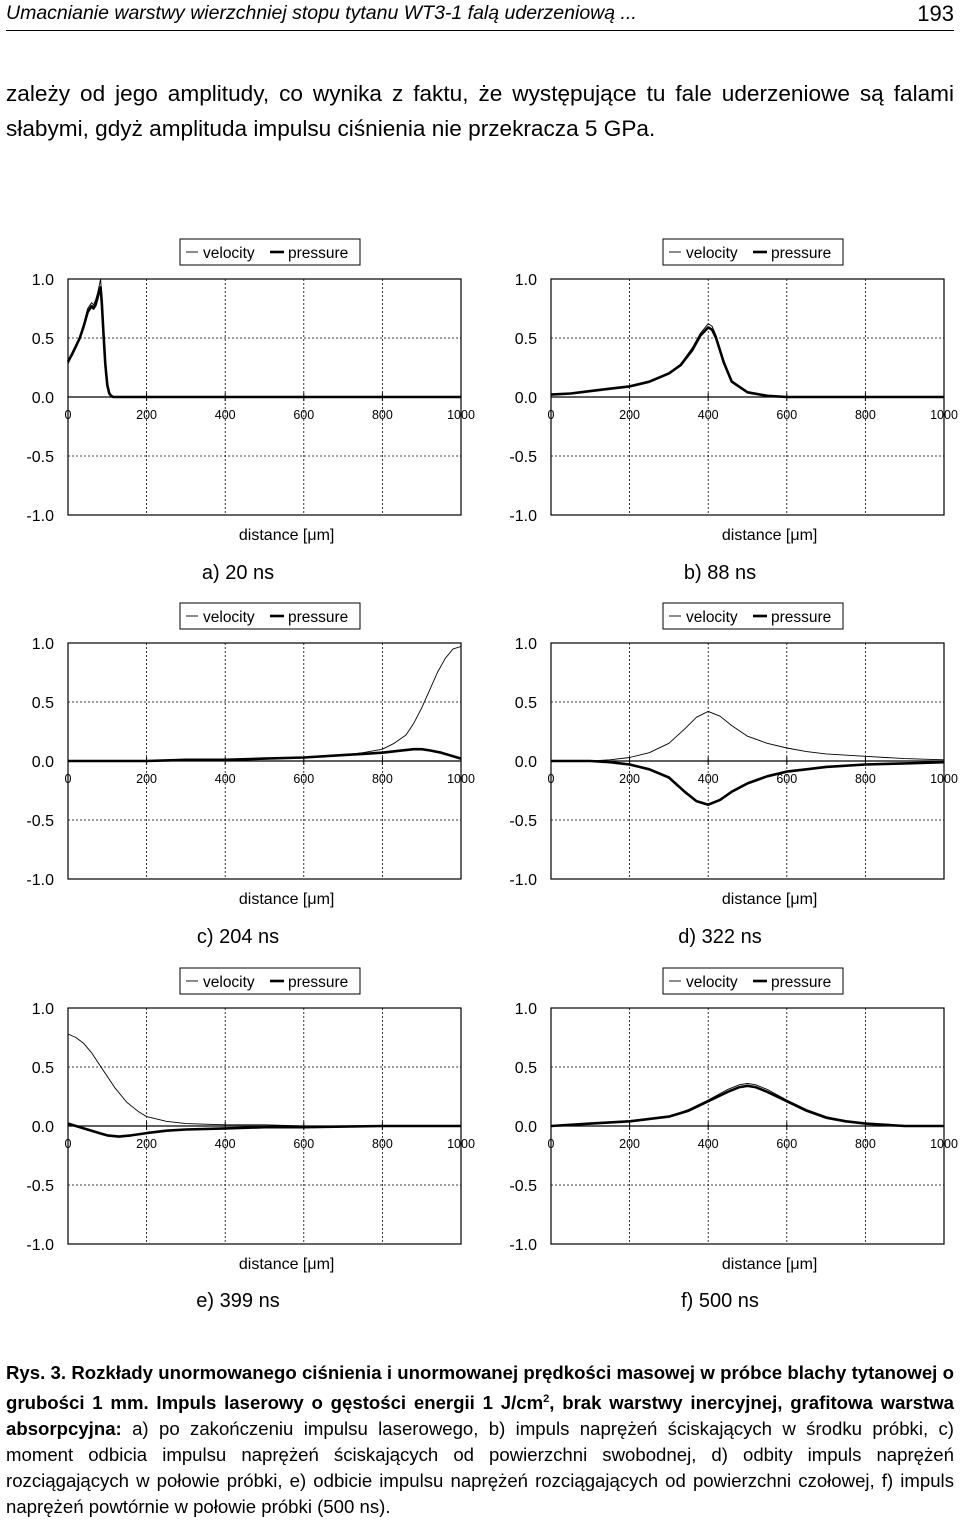 The width and height of the screenshot is (960, 1539). Describe the element at coordinates (238, 1301) in the screenshot. I see `subfigure-label: e) 399 ns` at that location.